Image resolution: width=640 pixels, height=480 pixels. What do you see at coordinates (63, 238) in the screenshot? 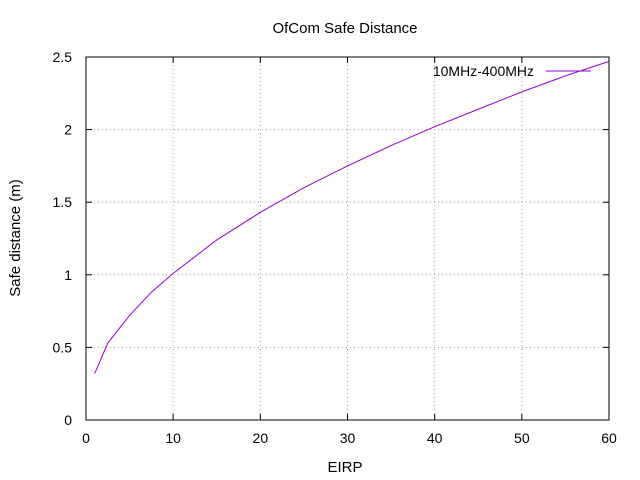
I see `y-tick-labels: 0 0.5 1 1.5 2 2.5` at bounding box center [63, 238].